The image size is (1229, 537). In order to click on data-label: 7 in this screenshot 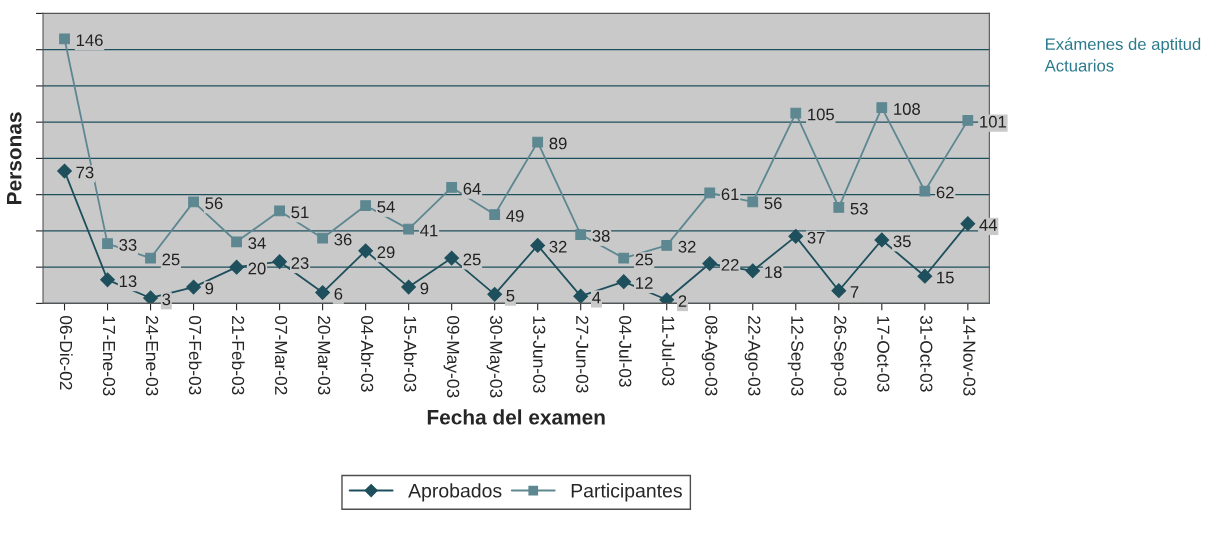, I will do `click(854, 292)`.